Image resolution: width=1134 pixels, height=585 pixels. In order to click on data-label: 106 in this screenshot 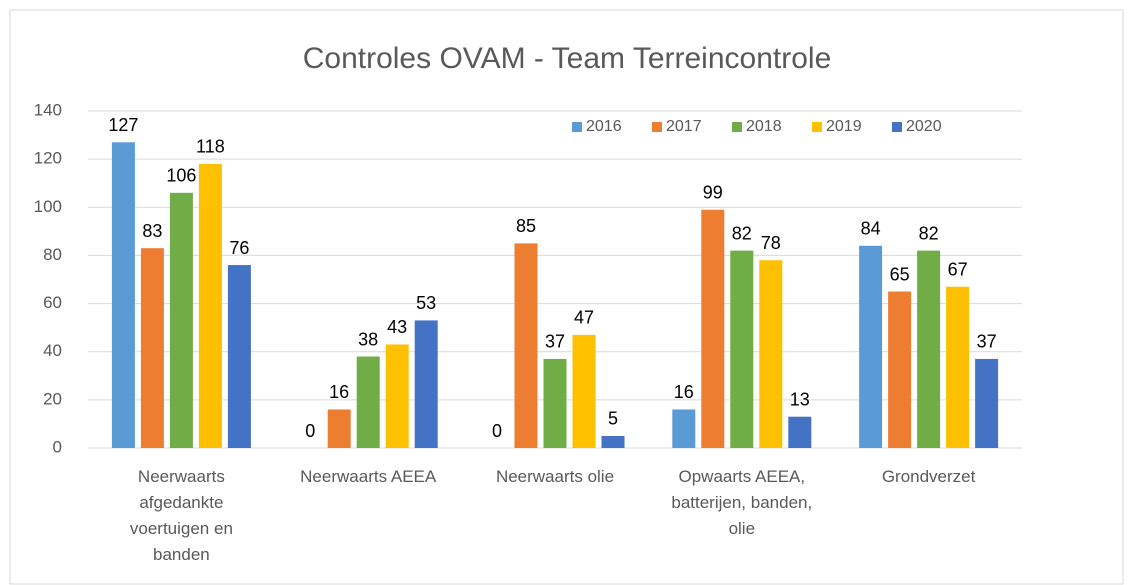, I will do `click(181, 176)`.